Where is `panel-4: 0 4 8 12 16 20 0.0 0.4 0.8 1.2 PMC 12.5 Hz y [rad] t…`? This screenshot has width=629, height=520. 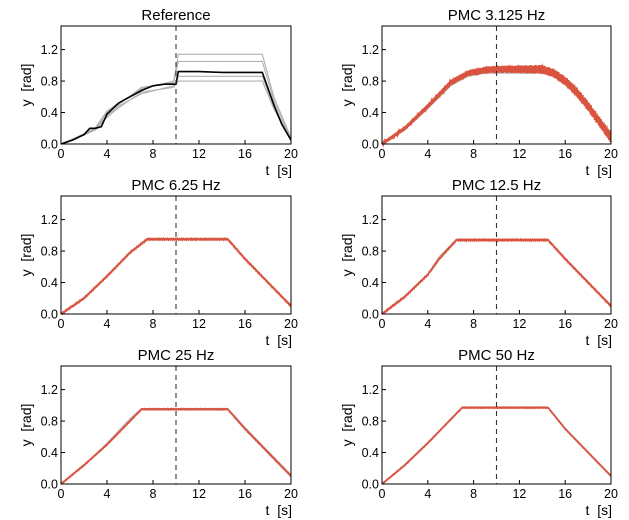 panel-4: 0 4 8 12 16 20 0.0 0.4 0.8 1.2 PMC 12.5 Hz y [rad] t… is located at coordinates (478, 262).